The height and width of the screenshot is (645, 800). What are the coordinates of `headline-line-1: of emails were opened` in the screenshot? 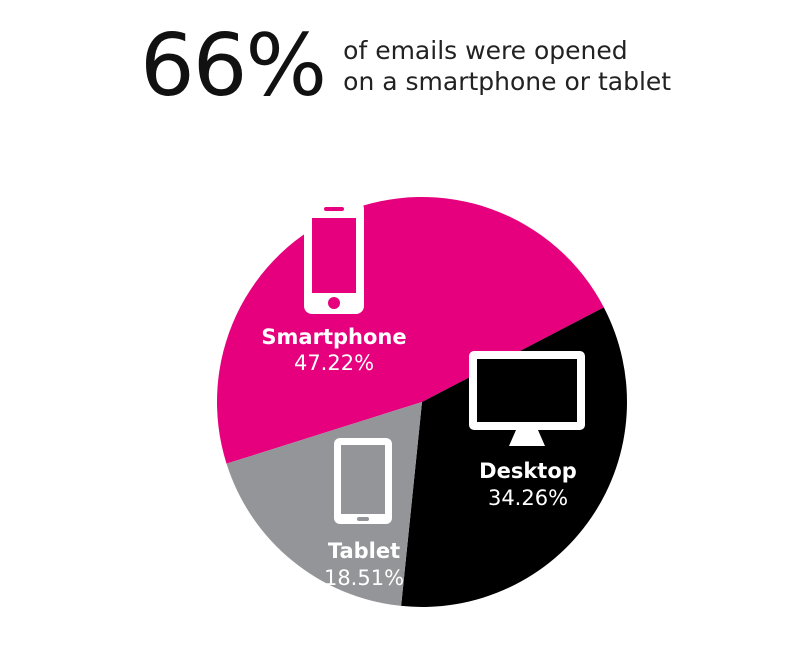 It's located at (485, 50).